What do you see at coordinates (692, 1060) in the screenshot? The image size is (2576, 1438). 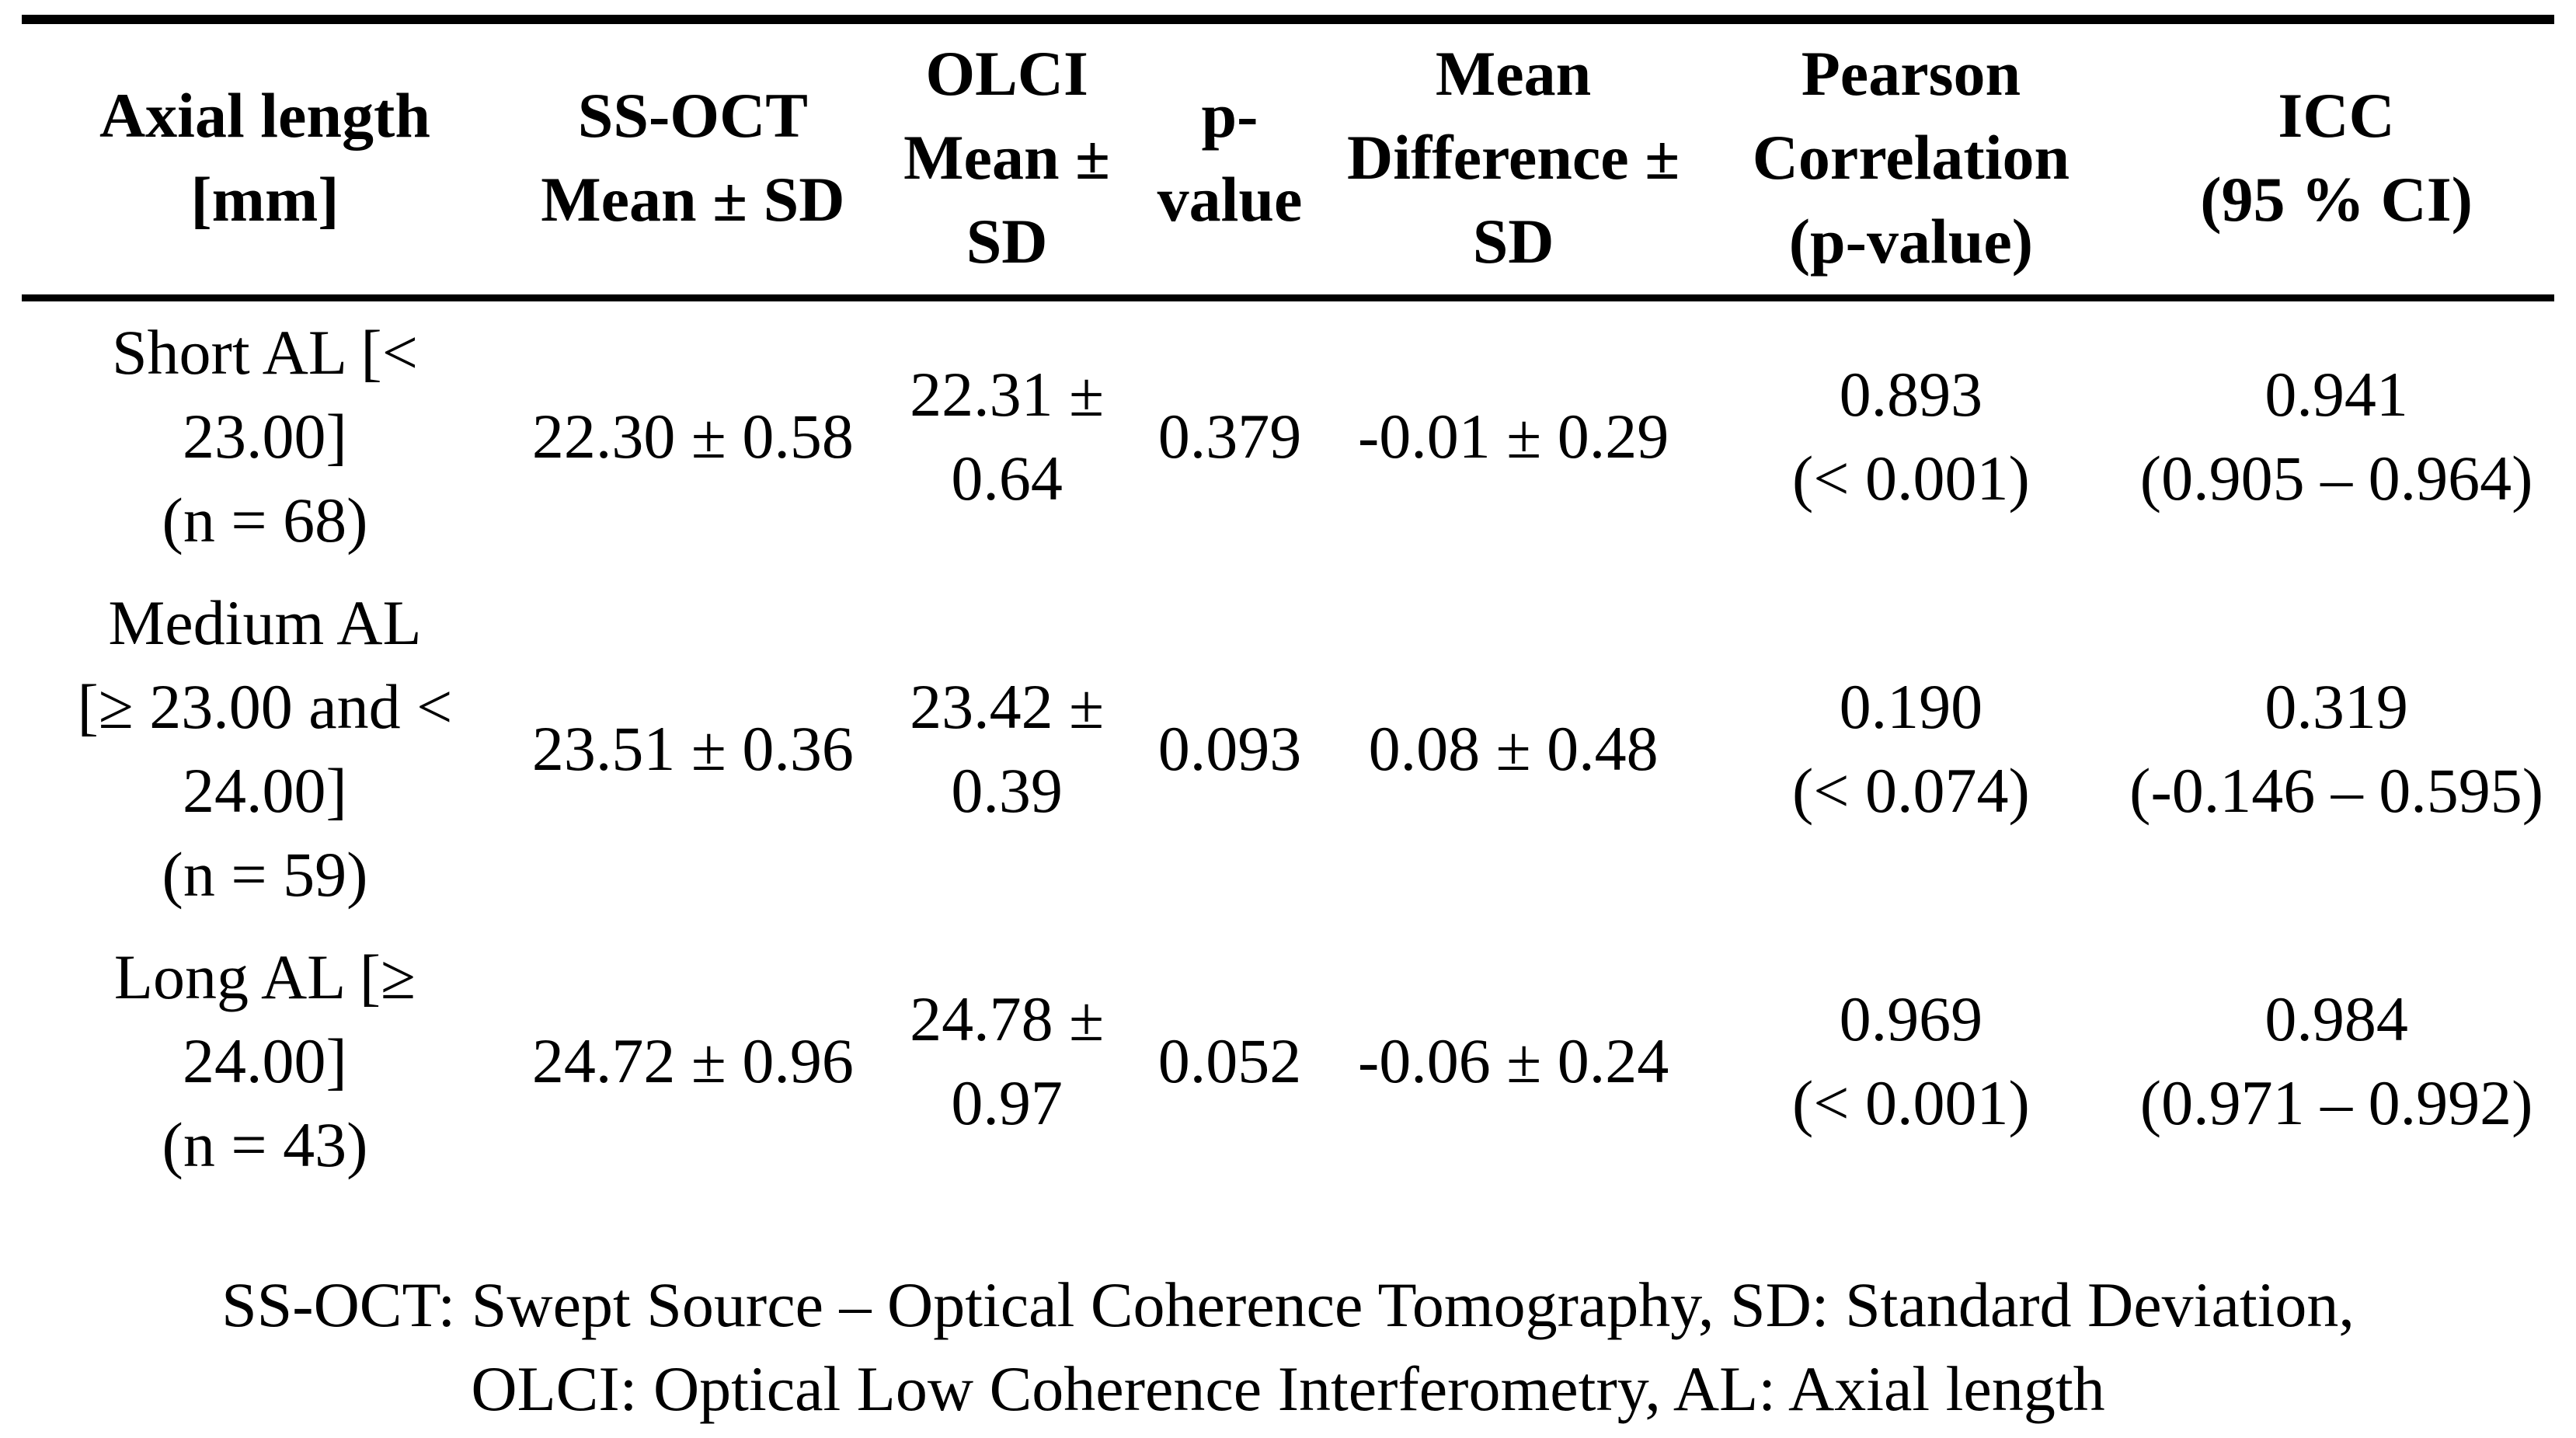 I see `table-cell: 24.72 ± 0.96` at bounding box center [692, 1060].